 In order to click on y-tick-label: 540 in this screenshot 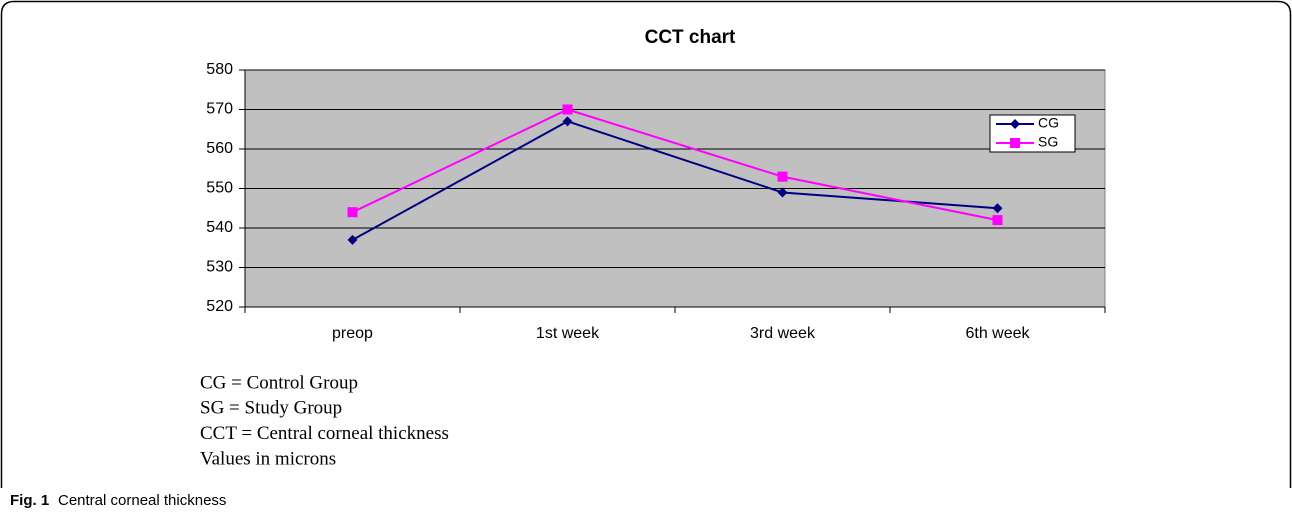, I will do `click(219, 227)`.